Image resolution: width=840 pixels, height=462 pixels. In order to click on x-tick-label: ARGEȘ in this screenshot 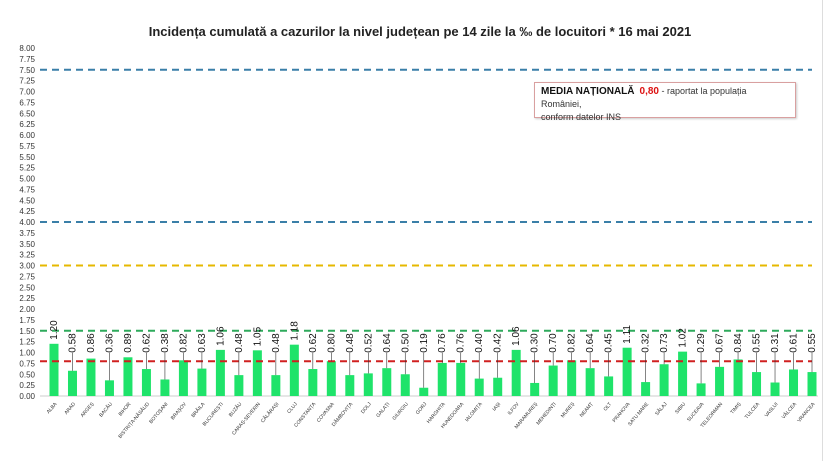, I will do `click(88, 410)`.